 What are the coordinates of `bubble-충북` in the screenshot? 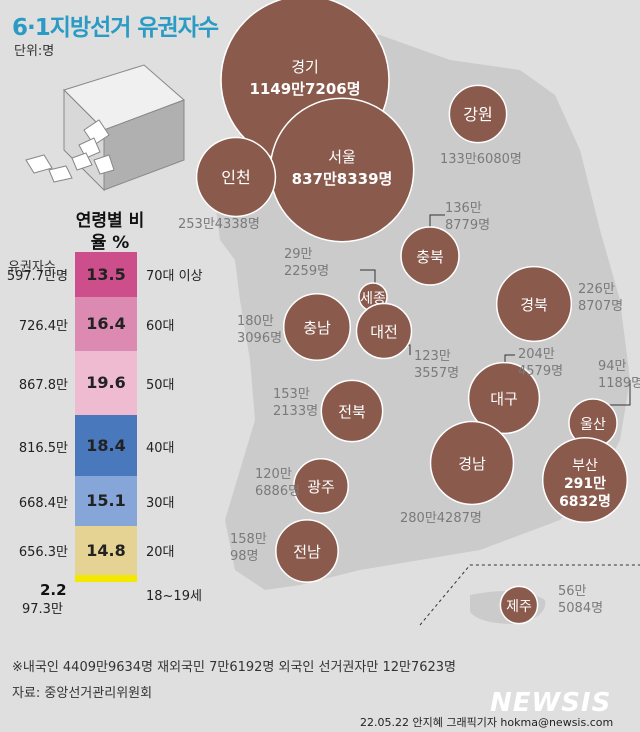 It's located at (430, 256).